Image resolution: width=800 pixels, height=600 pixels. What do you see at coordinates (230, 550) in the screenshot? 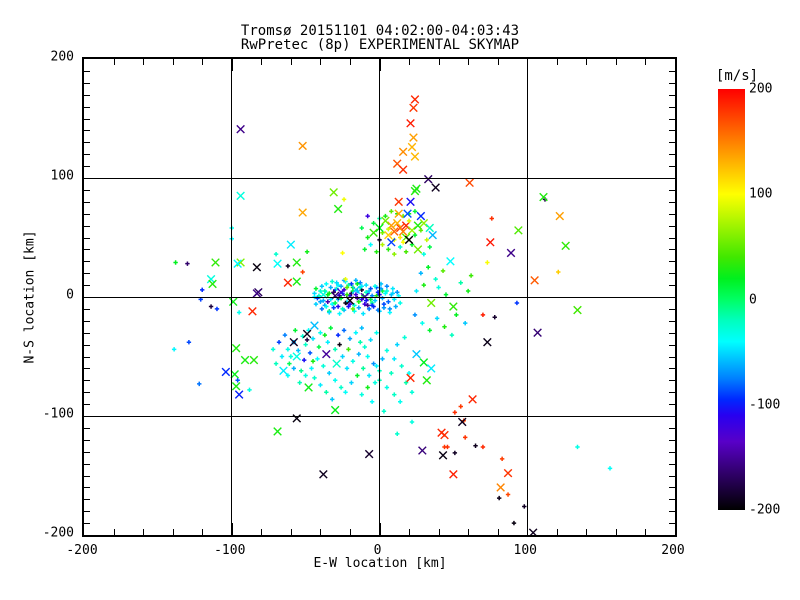
I see `x-tick-label--100: -100` at bounding box center [230, 550].